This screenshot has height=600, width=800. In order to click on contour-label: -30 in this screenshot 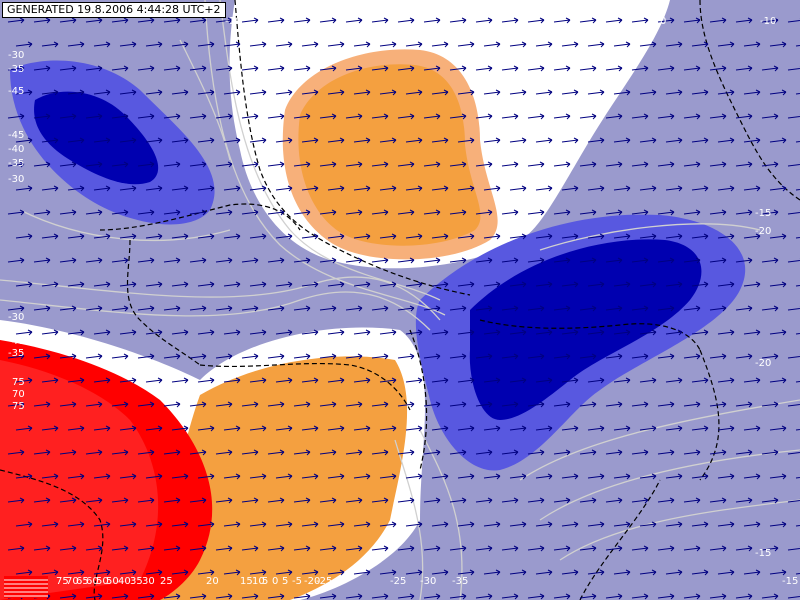, I will do `click(428, 581)`.